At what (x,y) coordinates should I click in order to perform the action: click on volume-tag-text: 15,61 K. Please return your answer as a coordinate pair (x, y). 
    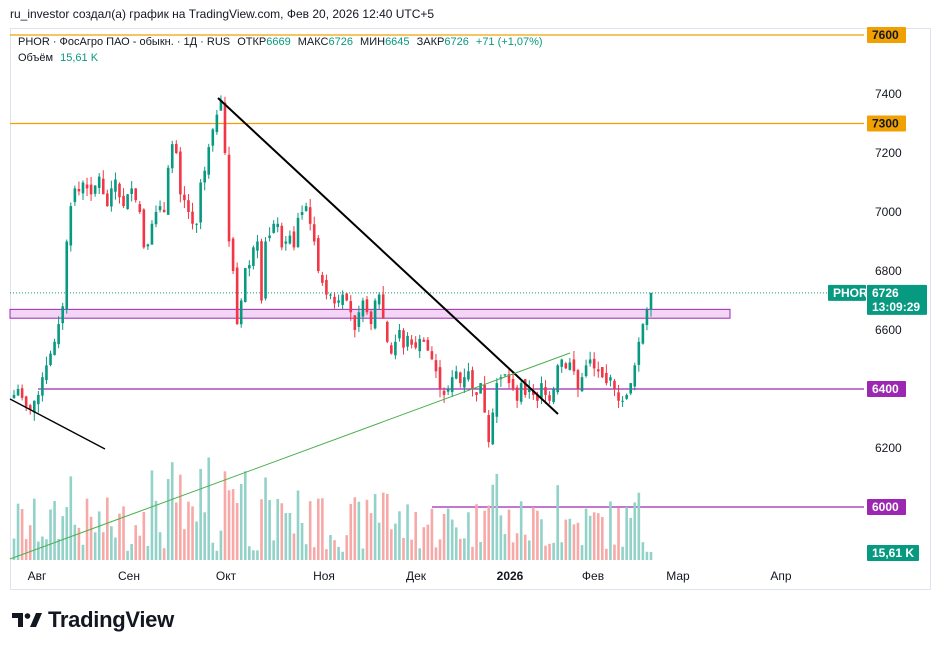
    Looking at the image, I should click on (893, 553).